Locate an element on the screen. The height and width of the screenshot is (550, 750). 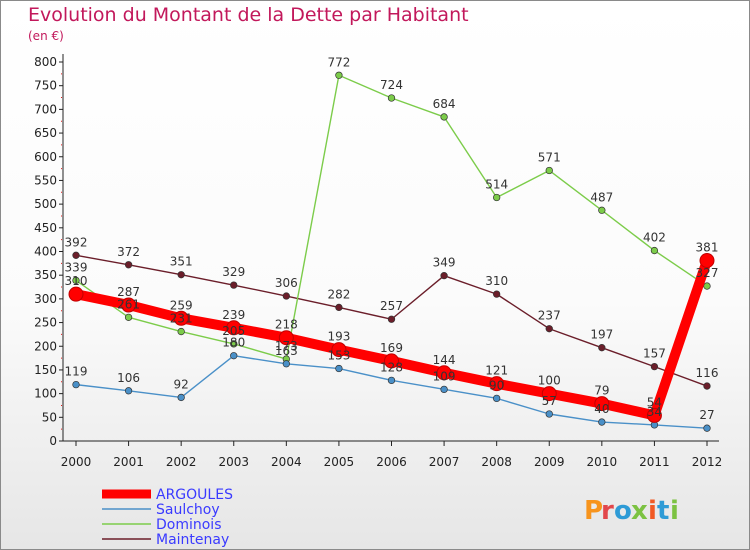
proxiti-logo: Pr o x i t i is located at coordinates (631, 511).